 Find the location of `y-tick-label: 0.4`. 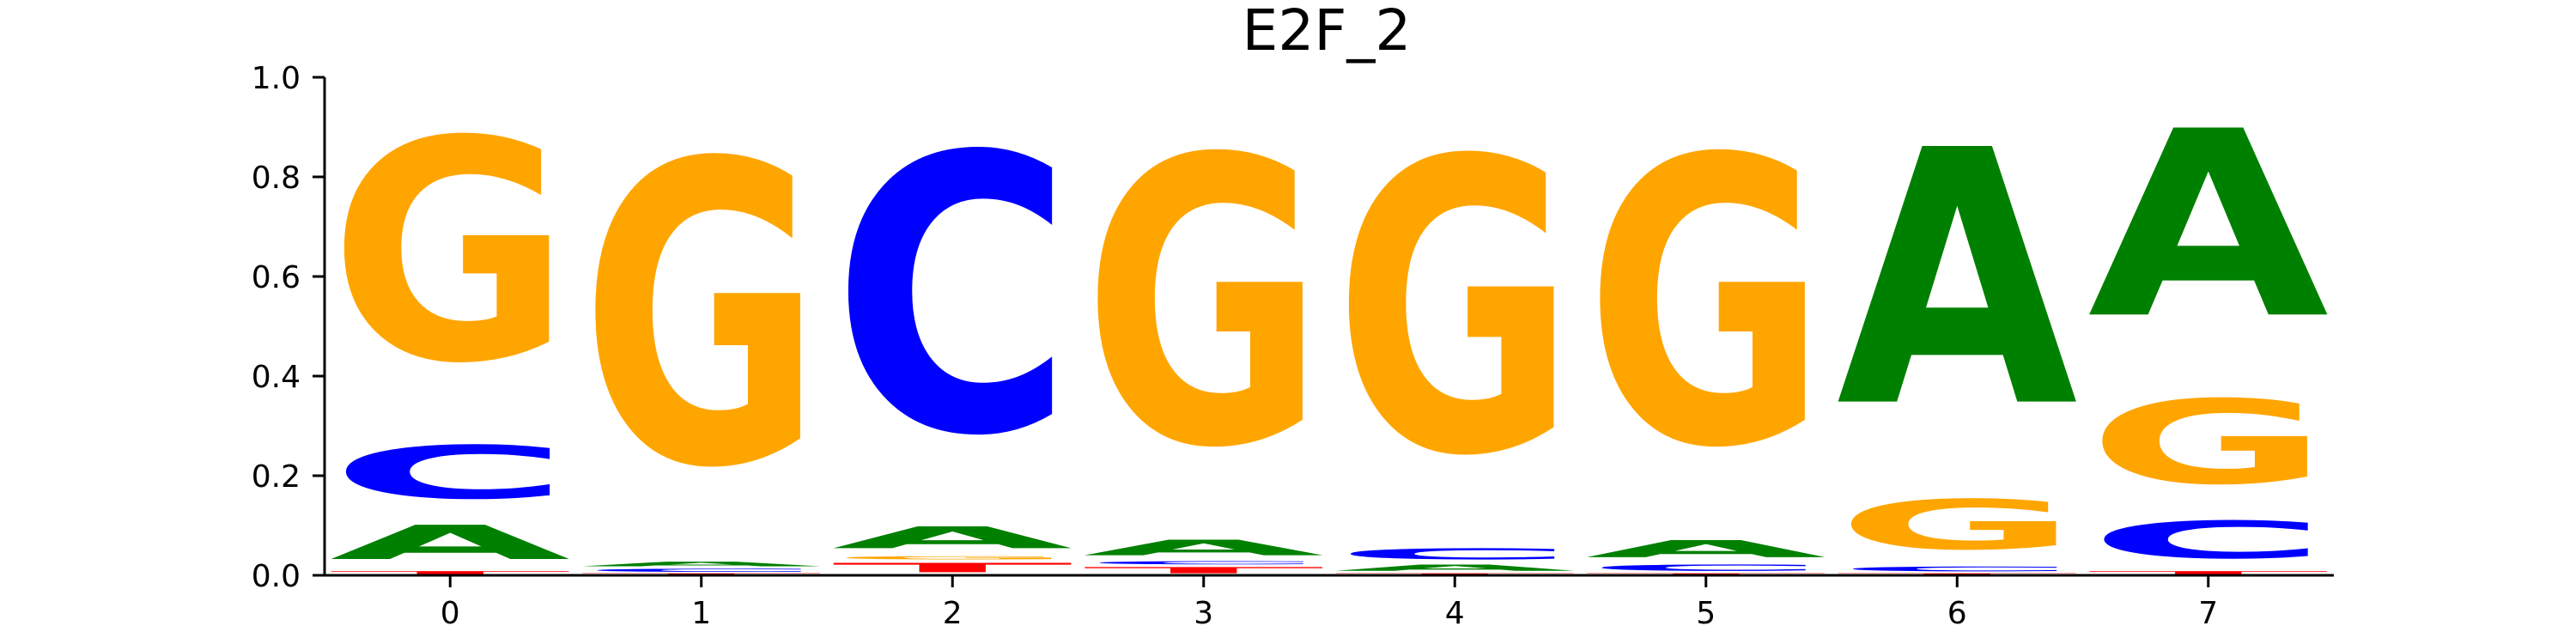

y-tick-label: 0.4 is located at coordinates (276, 377).